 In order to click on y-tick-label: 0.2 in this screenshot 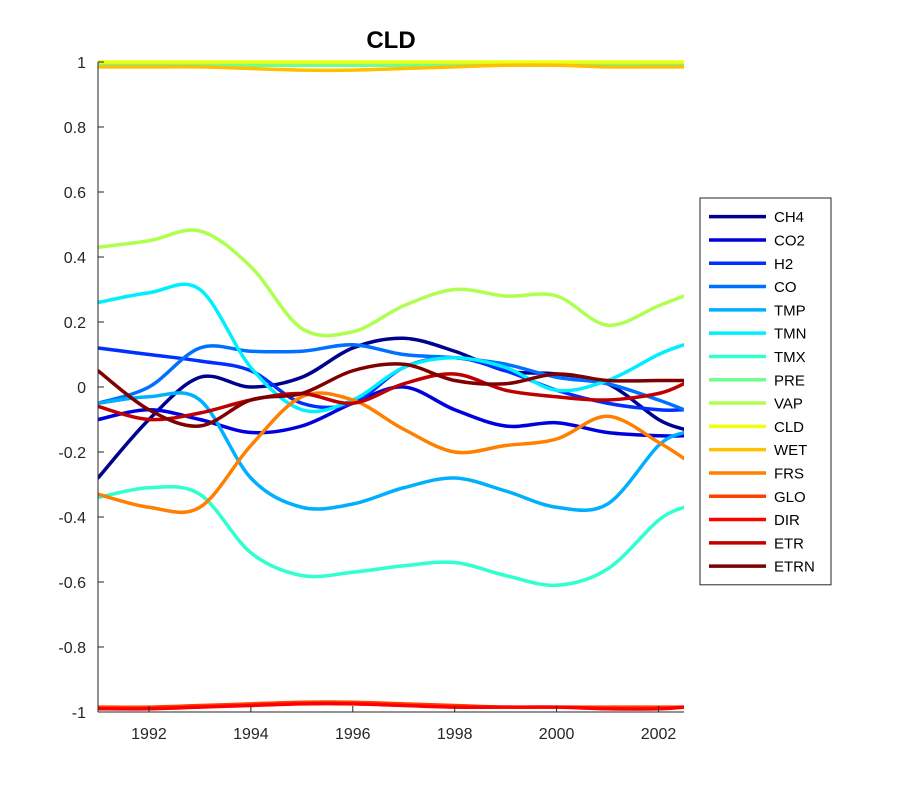, I will do `click(75, 323)`.